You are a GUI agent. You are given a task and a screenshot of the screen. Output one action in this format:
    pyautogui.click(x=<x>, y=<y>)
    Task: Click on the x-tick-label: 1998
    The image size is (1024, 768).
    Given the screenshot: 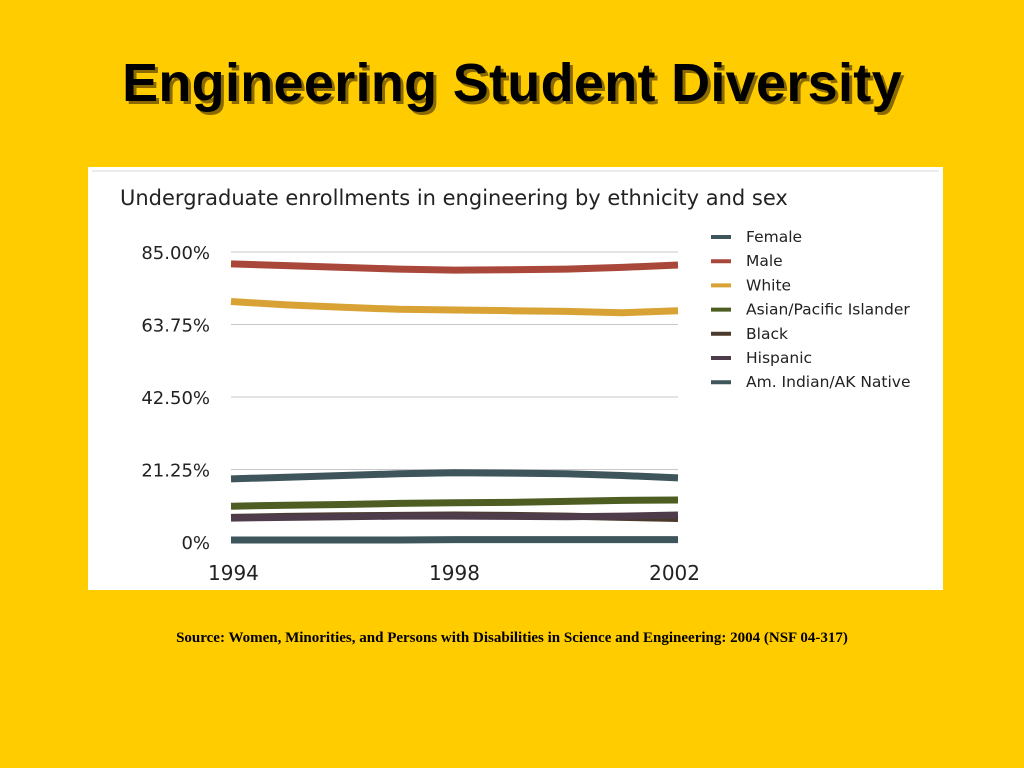 What is the action you would take?
    pyautogui.click(x=454, y=573)
    